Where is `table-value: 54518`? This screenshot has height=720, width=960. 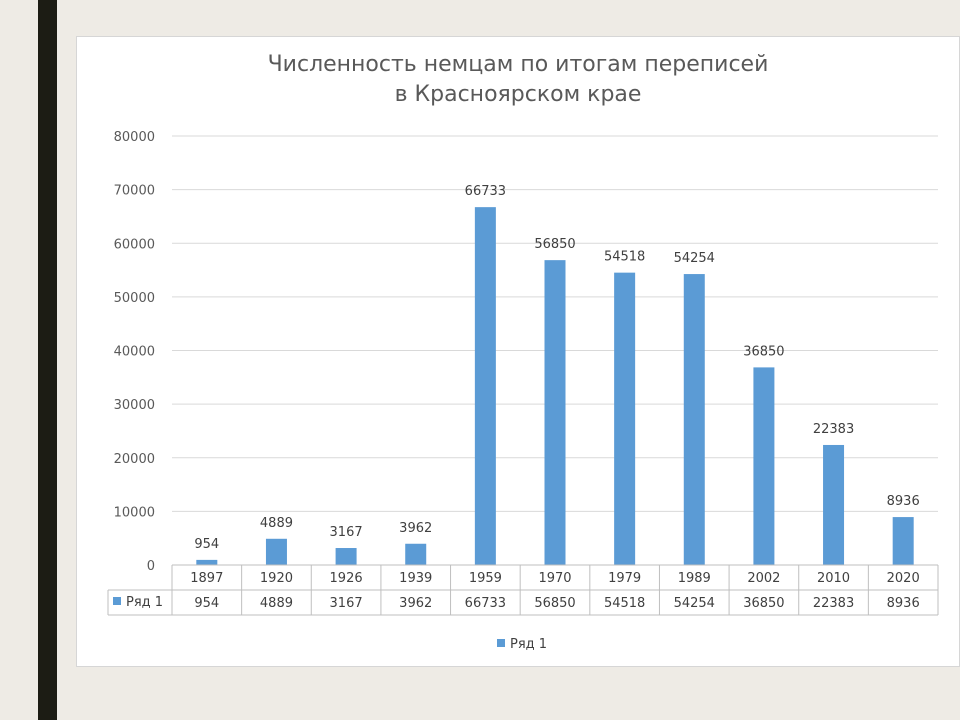 table-value: 54518 is located at coordinates (624, 603).